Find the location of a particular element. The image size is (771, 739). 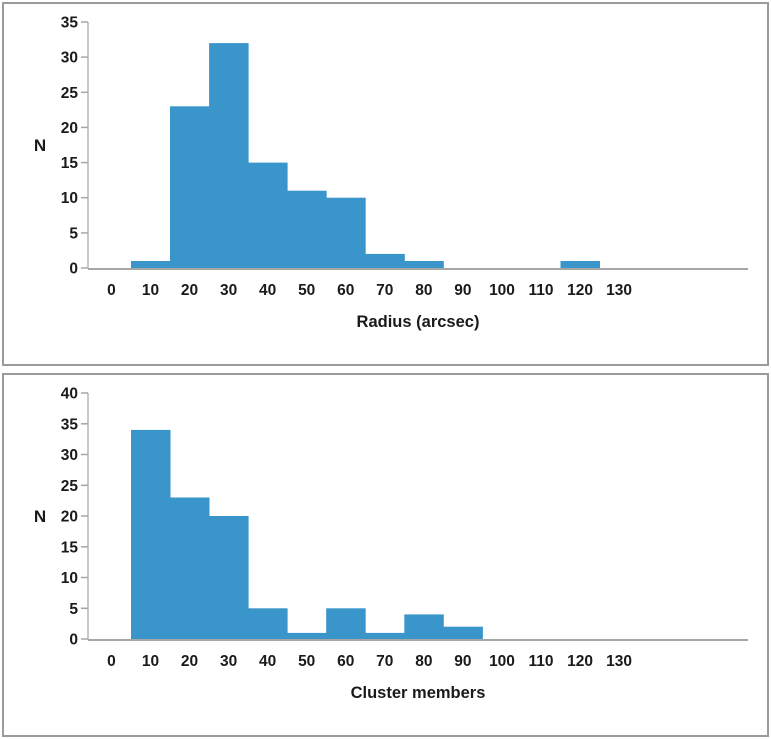

x-axis-title: Cluster members is located at coordinates (418, 693).